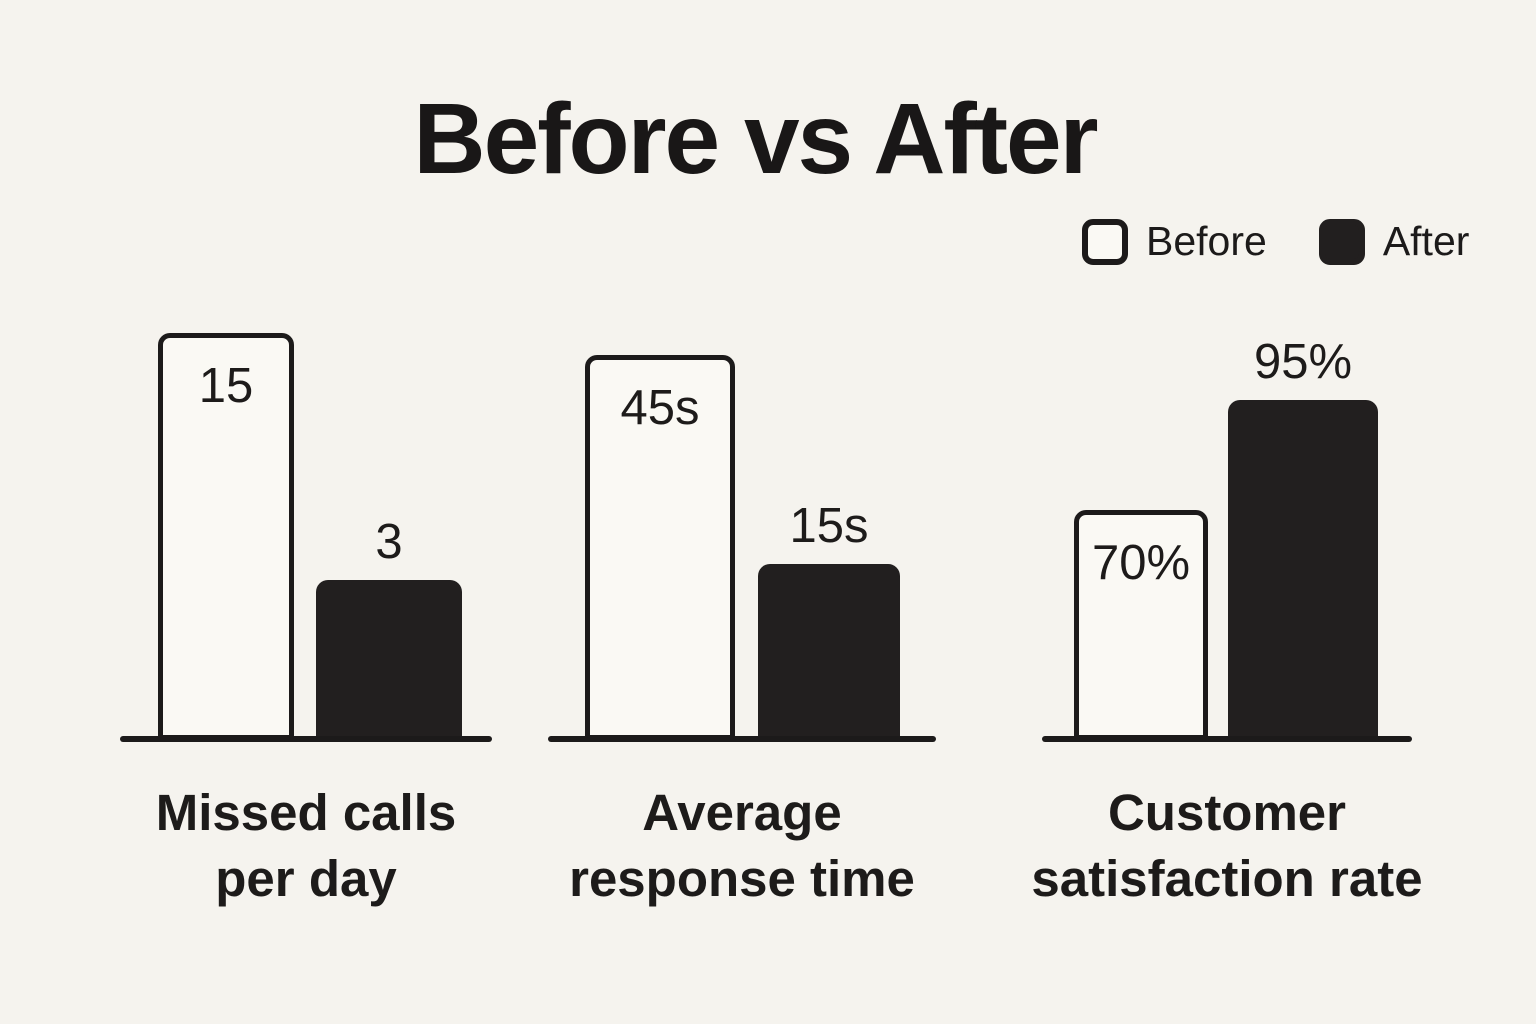 The image size is (1536, 1024). I want to click on legend: Before After, so click(1275, 241).